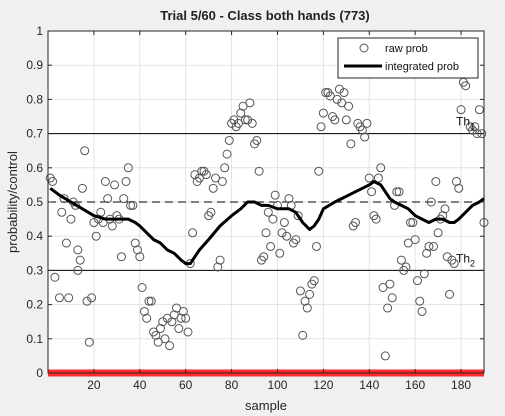 The height and width of the screenshot is (416, 505). Describe the element at coordinates (472, 127) in the screenshot. I see `threshold-label-sub: 1` at that location.